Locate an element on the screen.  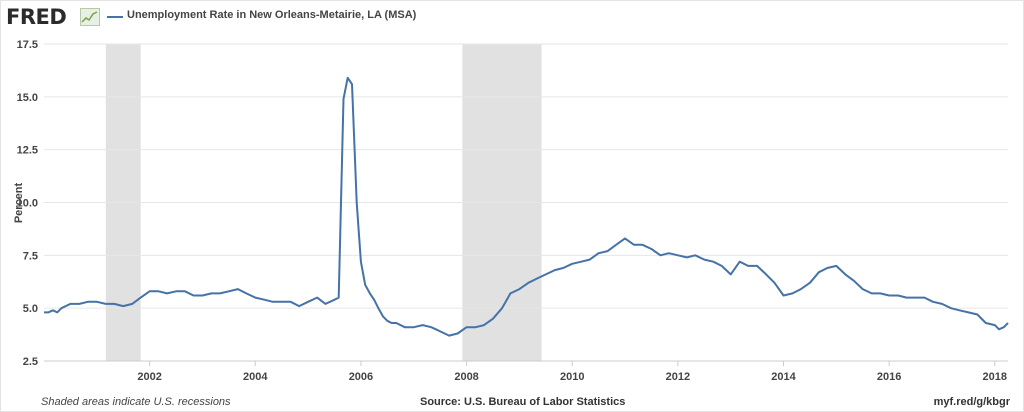
x-tick-label: 2006 is located at coordinates (361, 377).